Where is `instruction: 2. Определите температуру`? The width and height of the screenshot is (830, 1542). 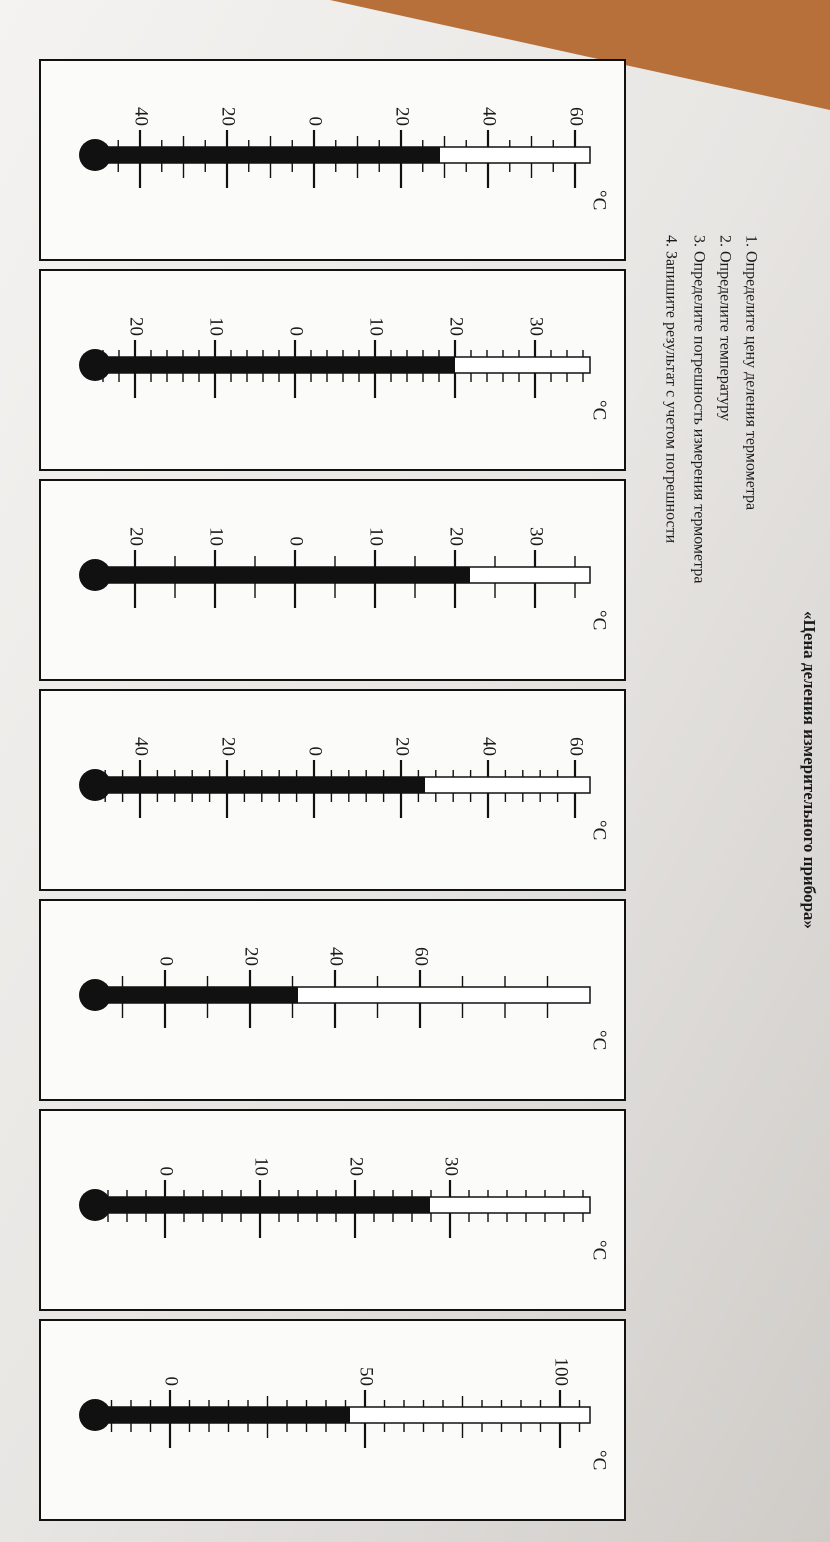
instruction: 2. Определите температуру is located at coordinates (724, 328).